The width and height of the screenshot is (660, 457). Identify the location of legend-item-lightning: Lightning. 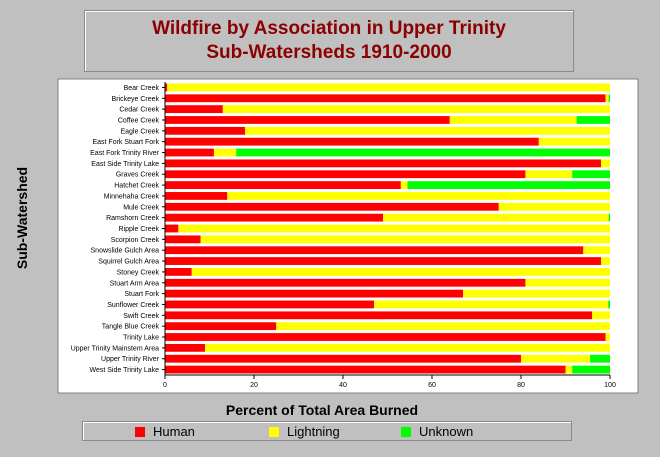
(304, 432).